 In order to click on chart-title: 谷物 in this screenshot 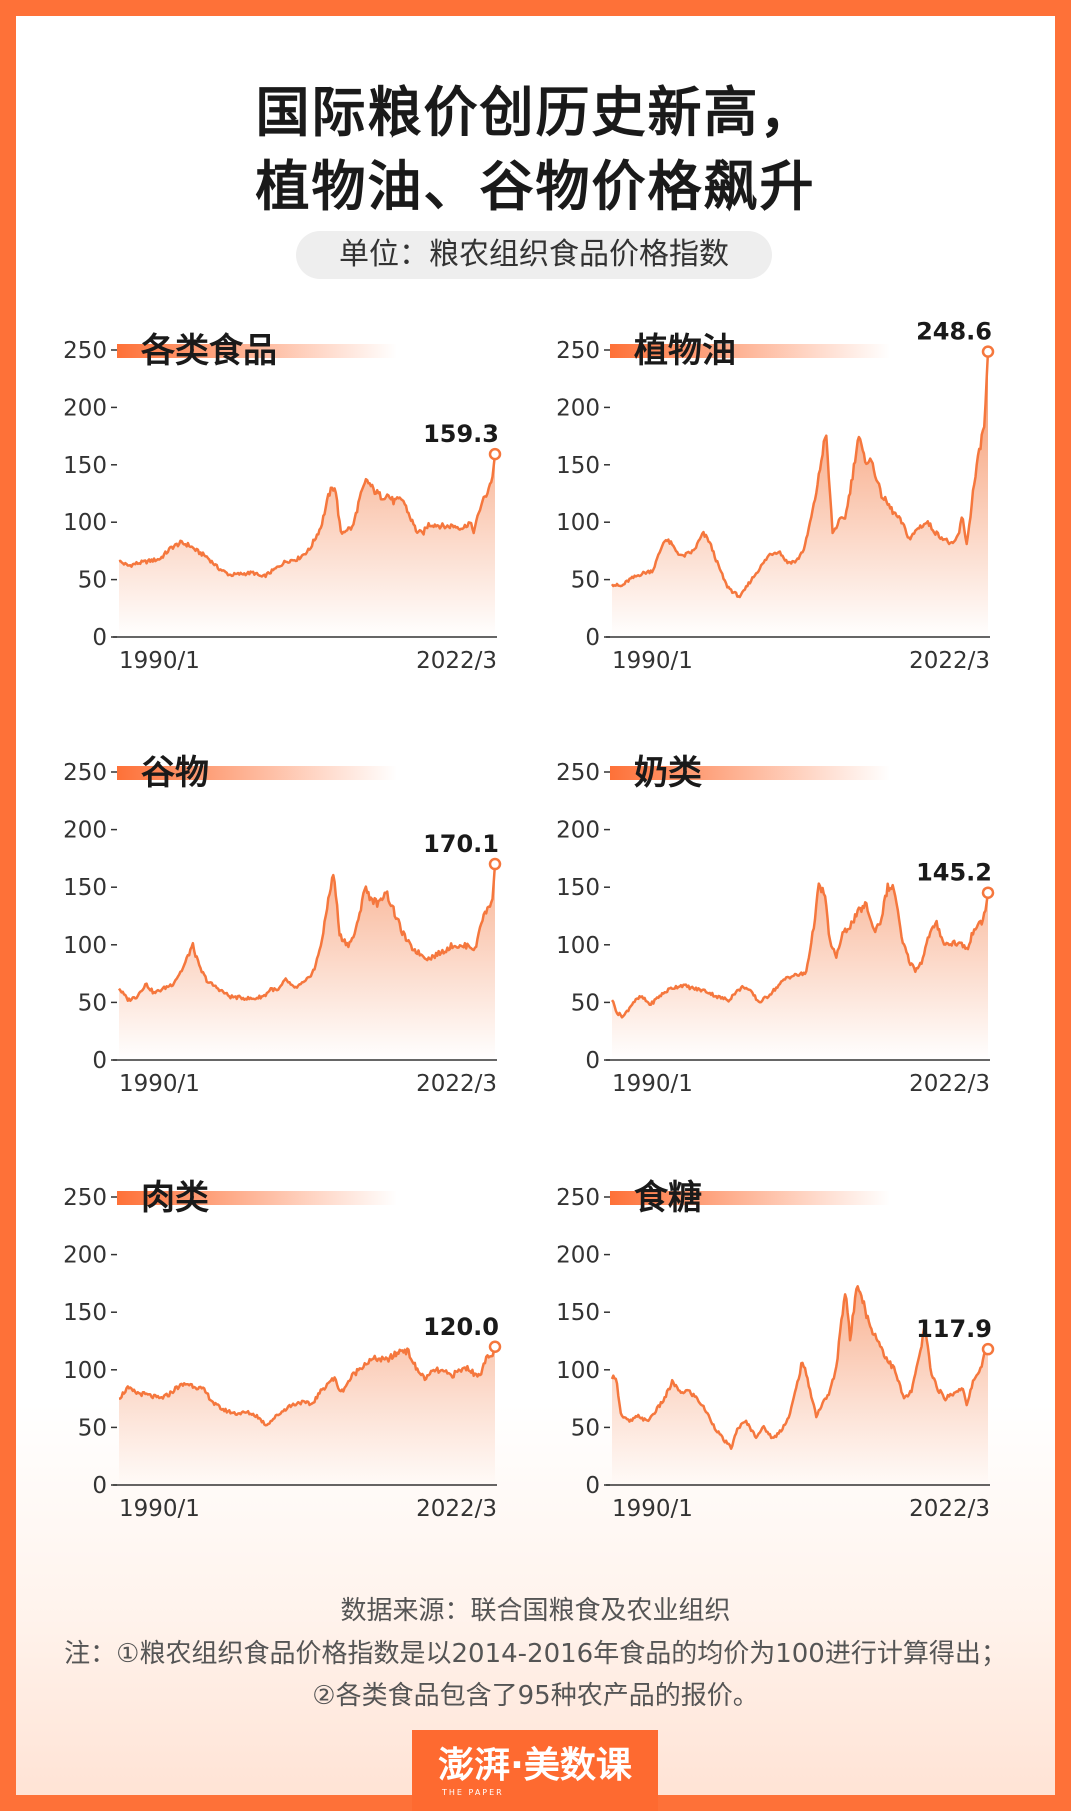, I will do `click(175, 773)`.